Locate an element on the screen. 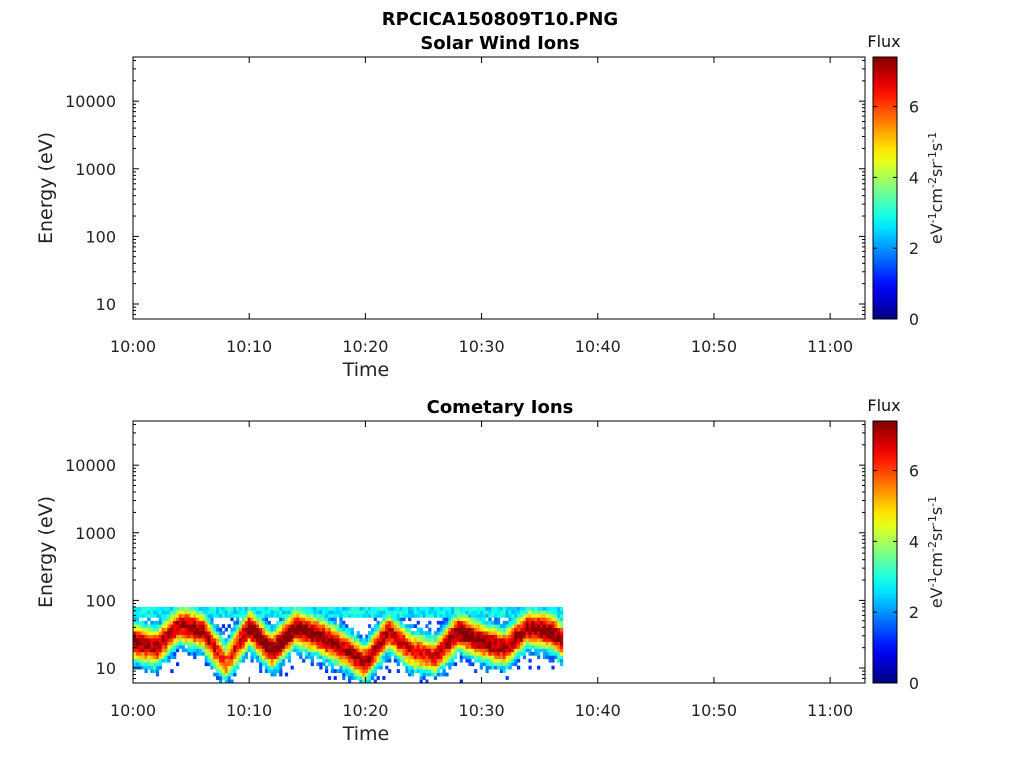 Image resolution: width=1024 pixels, height=768 pixels. x-tick-label: 11:00 is located at coordinates (830, 710).